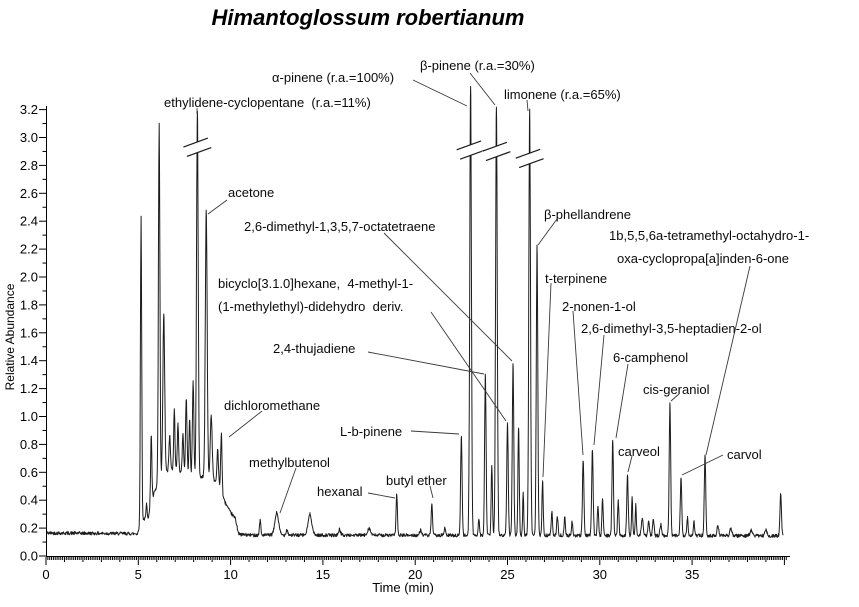 The width and height of the screenshot is (859, 607). I want to click on peak-label-limonene: limonene (r.a.=65%), so click(562, 94).